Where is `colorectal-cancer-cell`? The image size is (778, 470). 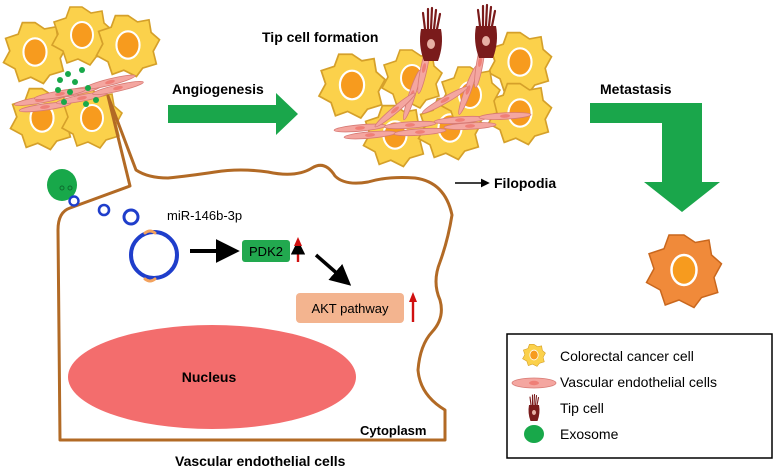
colorectal-cancer-cell is located at coordinates (352, 86).